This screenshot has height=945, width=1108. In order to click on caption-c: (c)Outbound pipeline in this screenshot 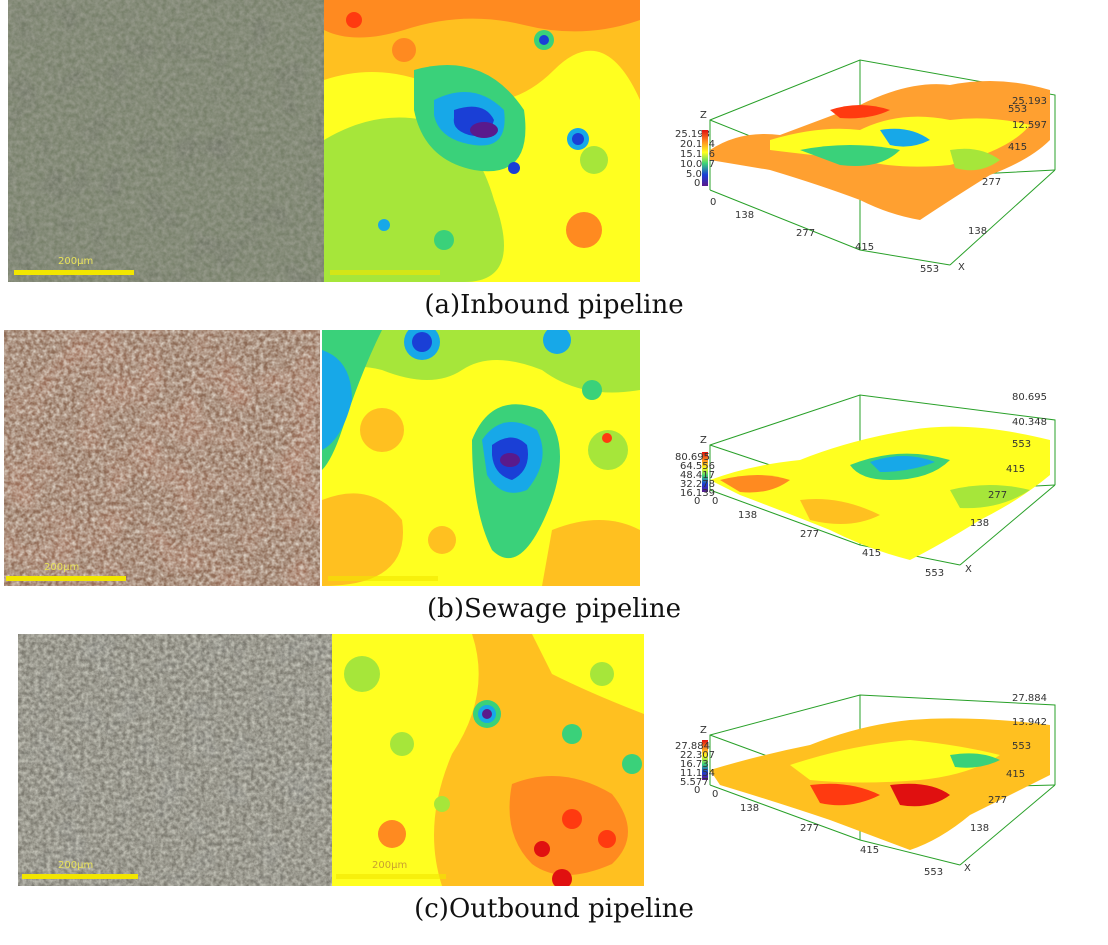, I will do `click(554, 909)`.